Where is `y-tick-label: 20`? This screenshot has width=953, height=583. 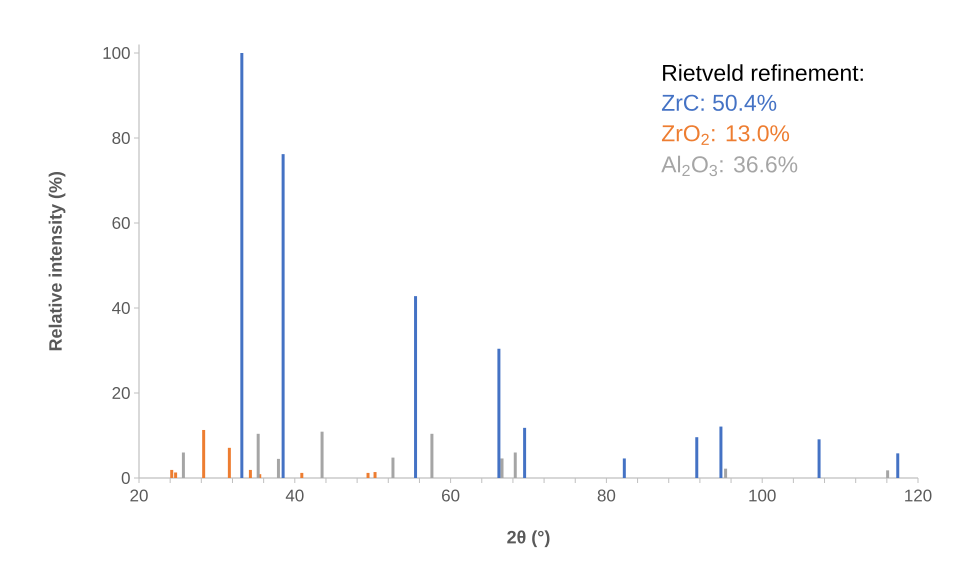 y-tick-label: 20 is located at coordinates (121, 393).